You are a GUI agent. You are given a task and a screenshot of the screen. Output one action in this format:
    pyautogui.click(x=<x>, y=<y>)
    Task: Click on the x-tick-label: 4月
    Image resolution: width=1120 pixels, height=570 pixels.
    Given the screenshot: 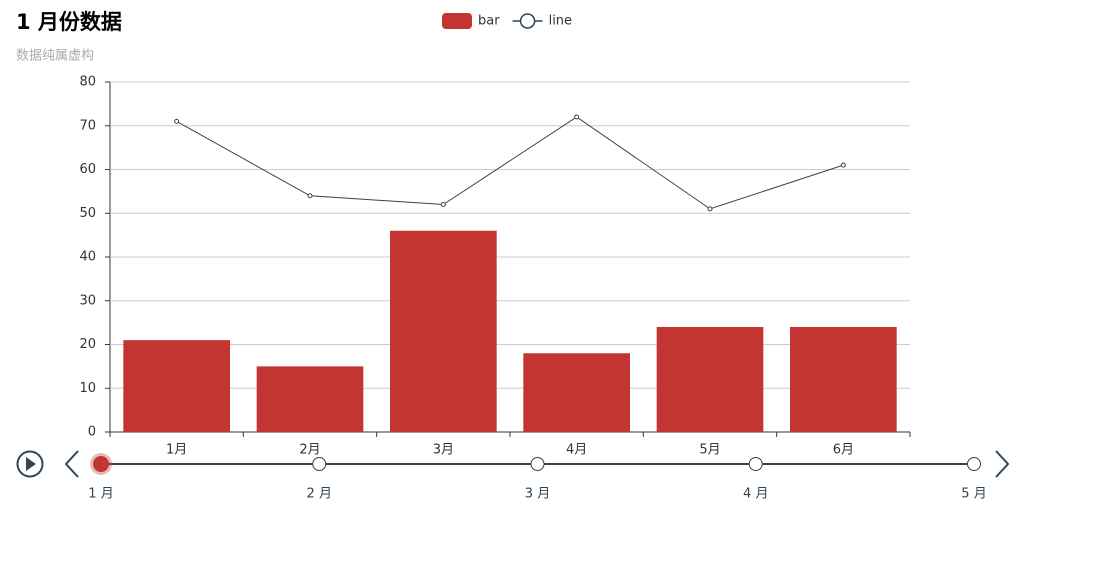 What is the action you would take?
    pyautogui.click(x=576, y=450)
    